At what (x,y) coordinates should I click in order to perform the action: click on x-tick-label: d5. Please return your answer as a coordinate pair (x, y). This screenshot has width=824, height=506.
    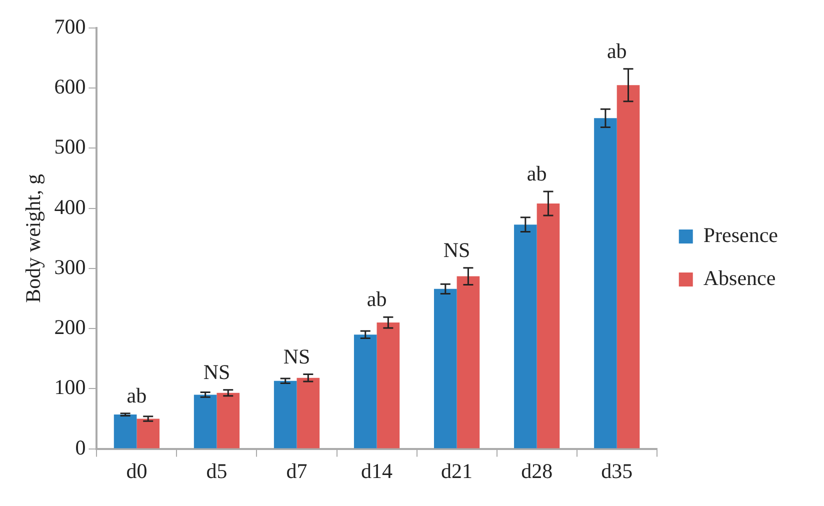
    Looking at the image, I should click on (217, 470).